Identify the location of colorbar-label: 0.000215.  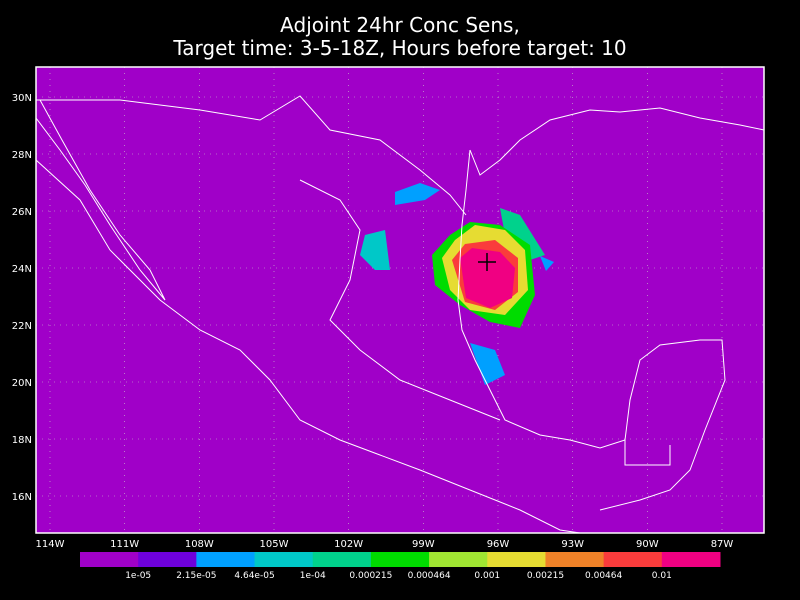
(370, 576).